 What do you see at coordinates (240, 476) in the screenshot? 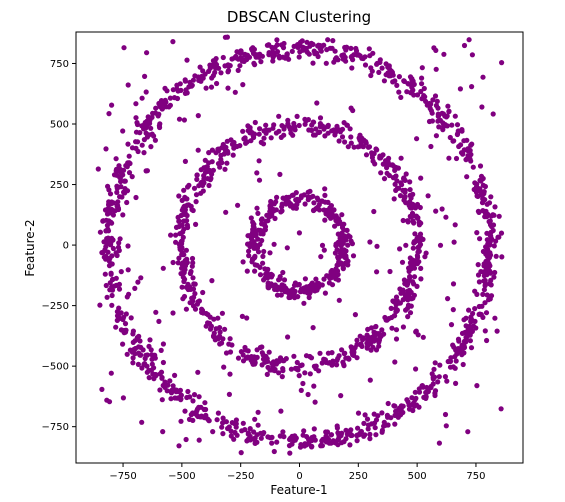
I see `x-tick-label: −250` at bounding box center [240, 476].